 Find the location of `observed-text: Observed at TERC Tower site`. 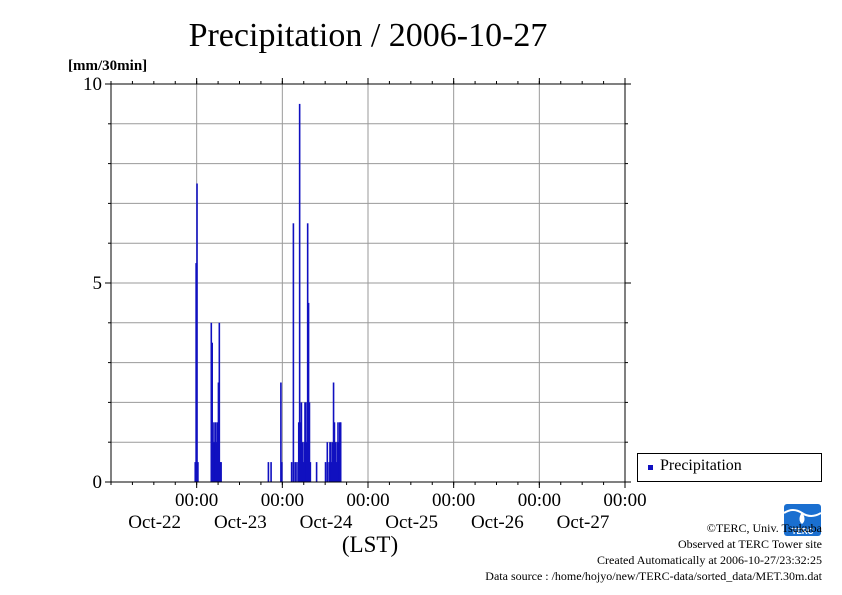

observed-text: Observed at TERC Tower site is located at coordinates (749, 544).